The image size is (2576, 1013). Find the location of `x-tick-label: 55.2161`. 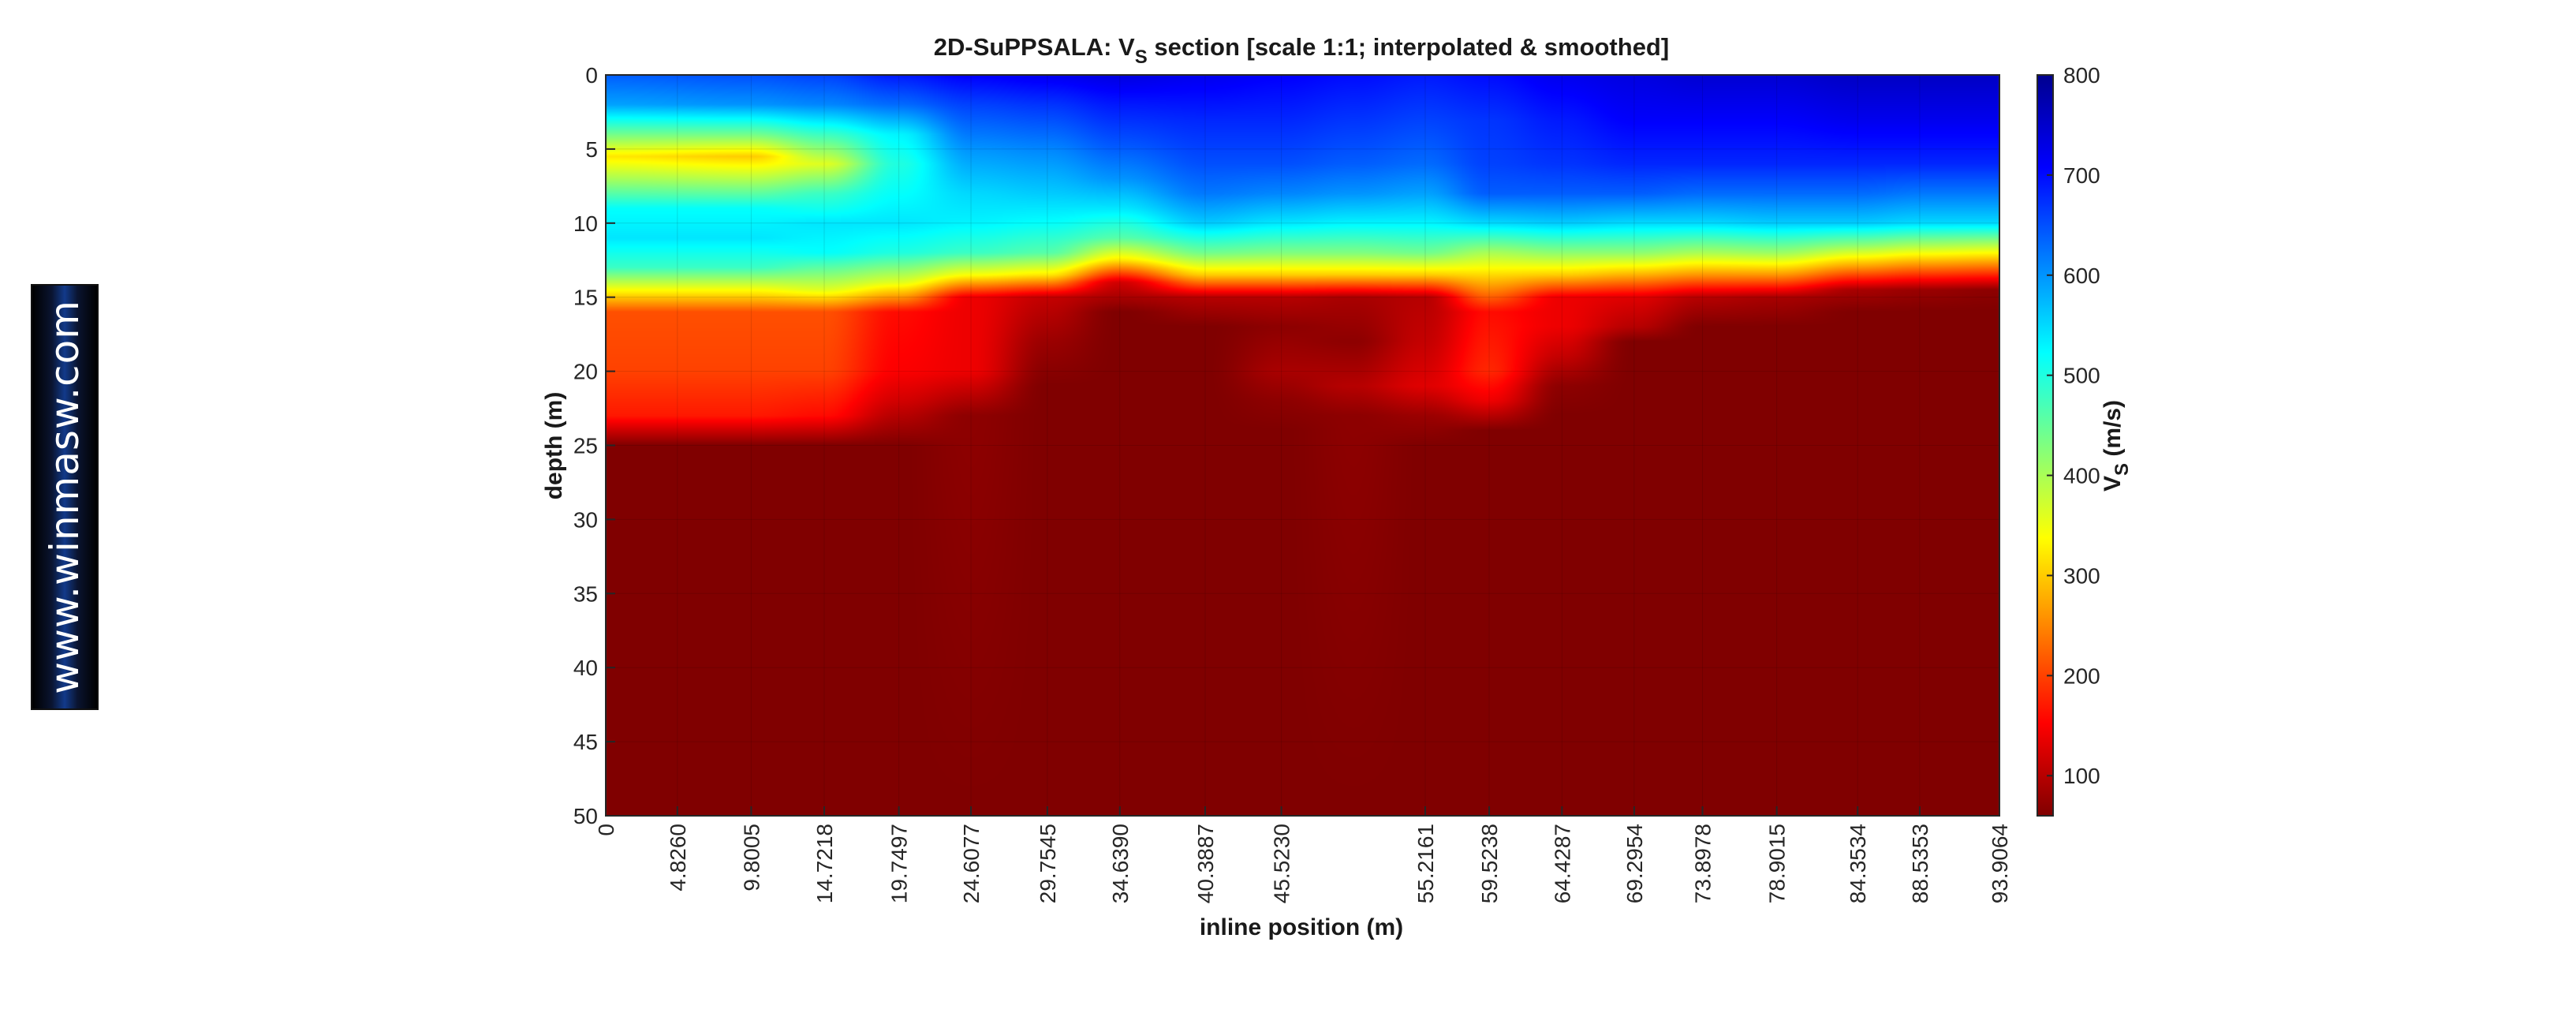

x-tick-label: 55.2161 is located at coordinates (1425, 863).